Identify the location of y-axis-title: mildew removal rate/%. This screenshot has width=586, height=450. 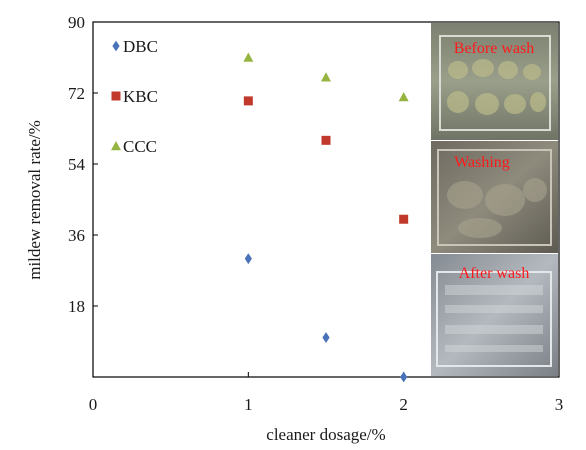
(34, 200).